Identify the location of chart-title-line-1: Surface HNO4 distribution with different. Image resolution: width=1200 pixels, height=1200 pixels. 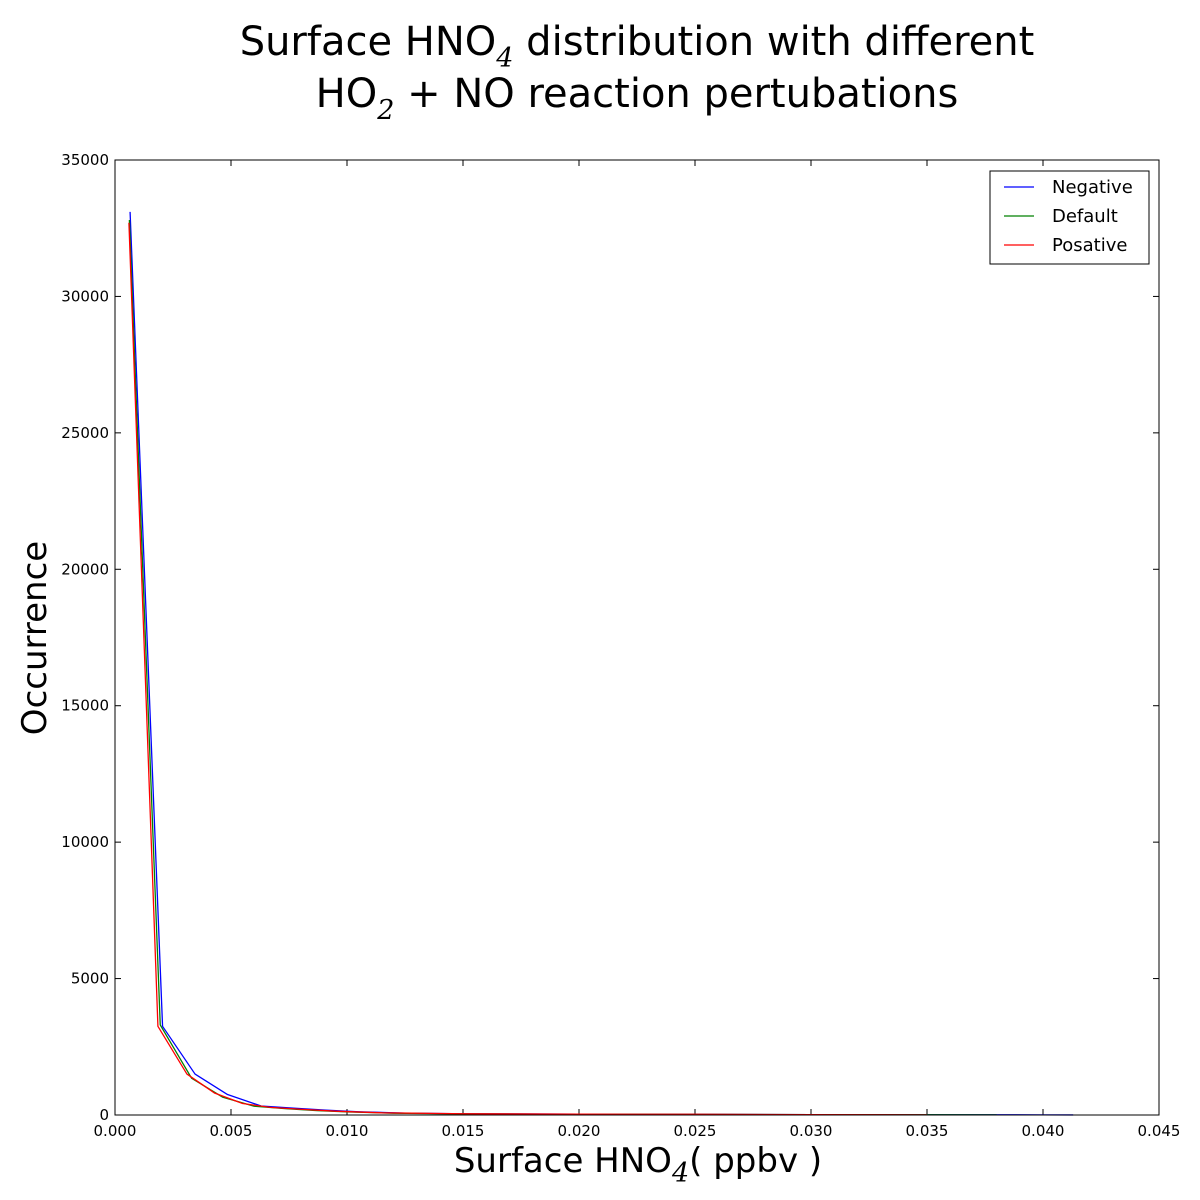
(637, 46).